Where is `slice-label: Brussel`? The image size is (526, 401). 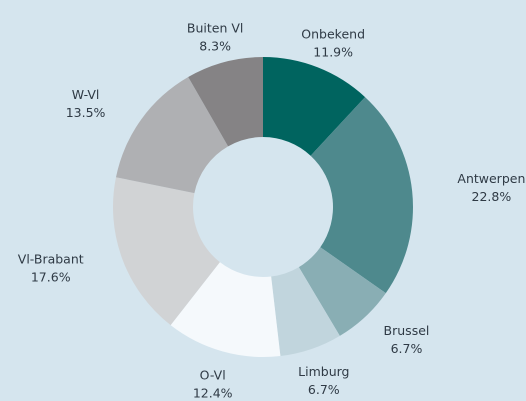 slice-label: Brussel is located at coordinates (407, 330).